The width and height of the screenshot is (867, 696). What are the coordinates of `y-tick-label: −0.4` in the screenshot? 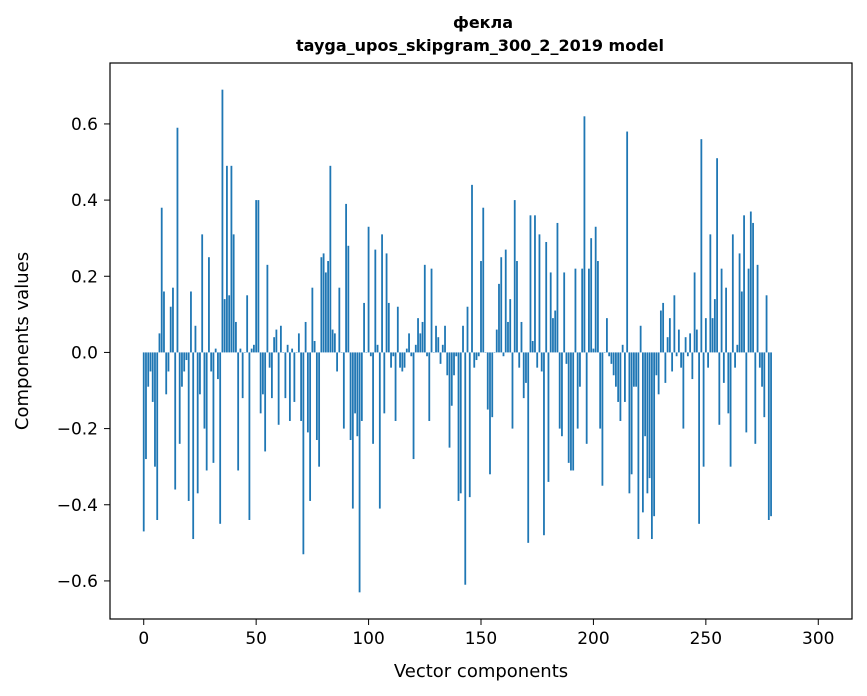 It's located at (77, 506).